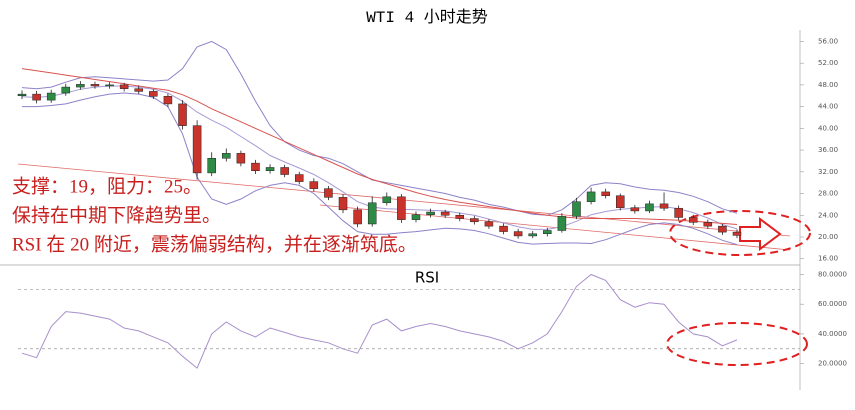  I want to click on y-tick-label: 80.0000, so click(832, 274).